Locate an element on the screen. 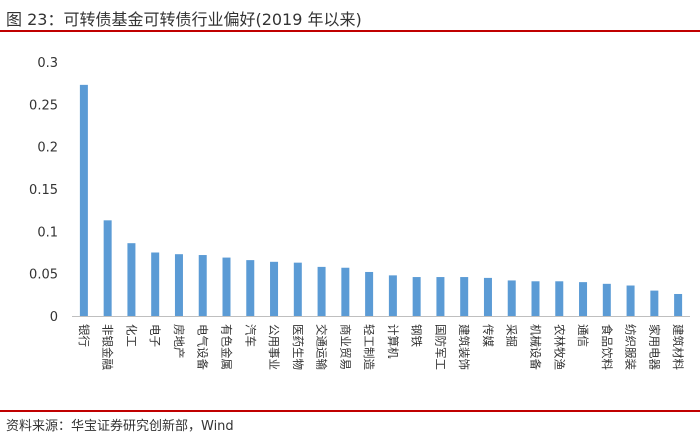  category-label: 传媒 is located at coordinates (488, 335).